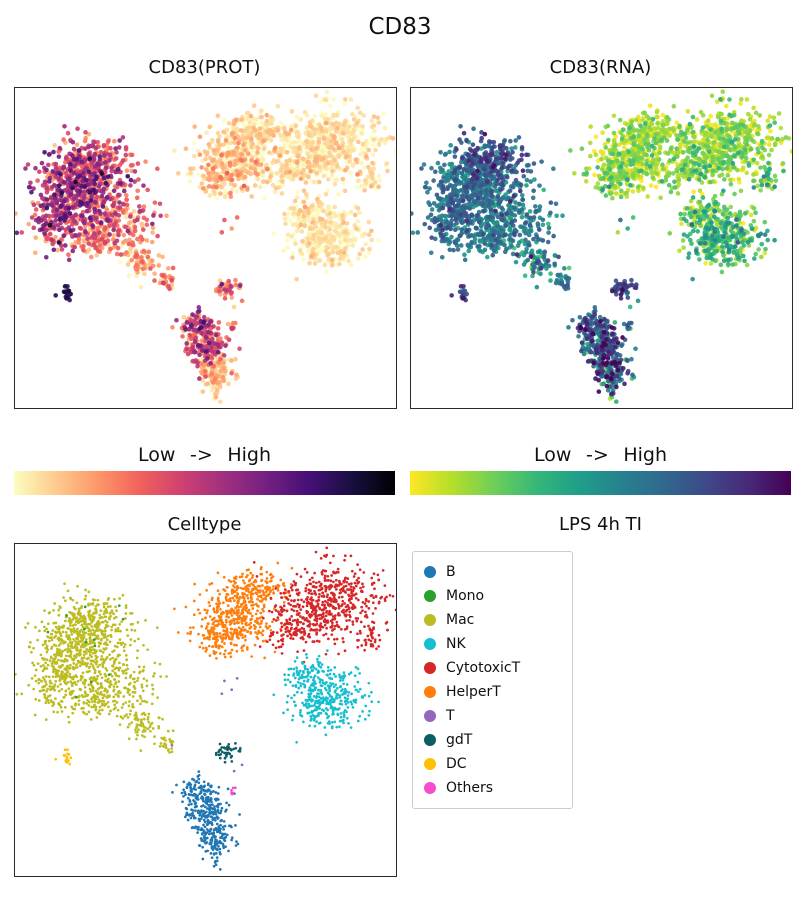  Describe the element at coordinates (204, 524) in the screenshot. I see `panel-title-celltype: Celltype` at that location.